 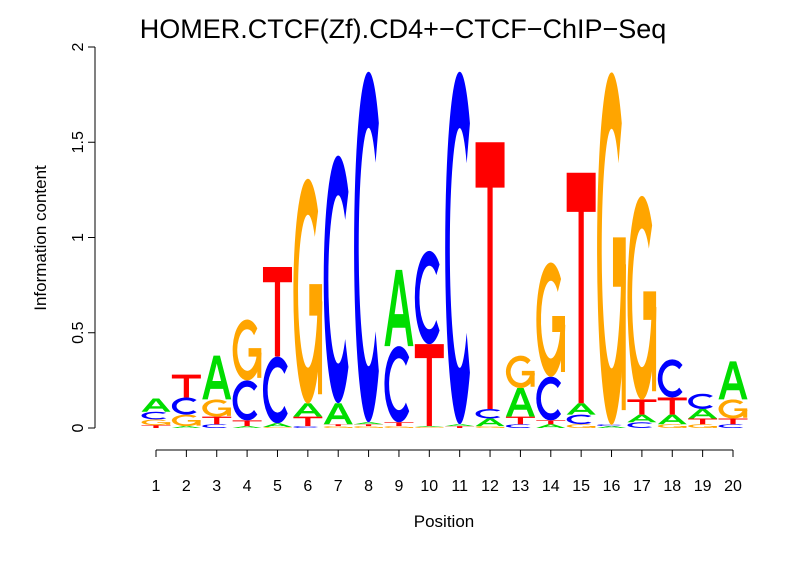 I want to click on x-tick-label: 3, so click(x=216, y=486).